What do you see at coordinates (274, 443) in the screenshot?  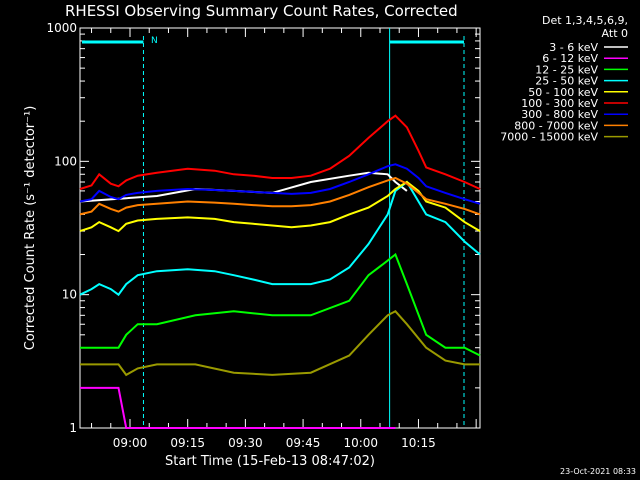 I see `x-tick-labels: 09:00 09:15 09:30 09:45 10:00 10:15` at bounding box center [274, 443].